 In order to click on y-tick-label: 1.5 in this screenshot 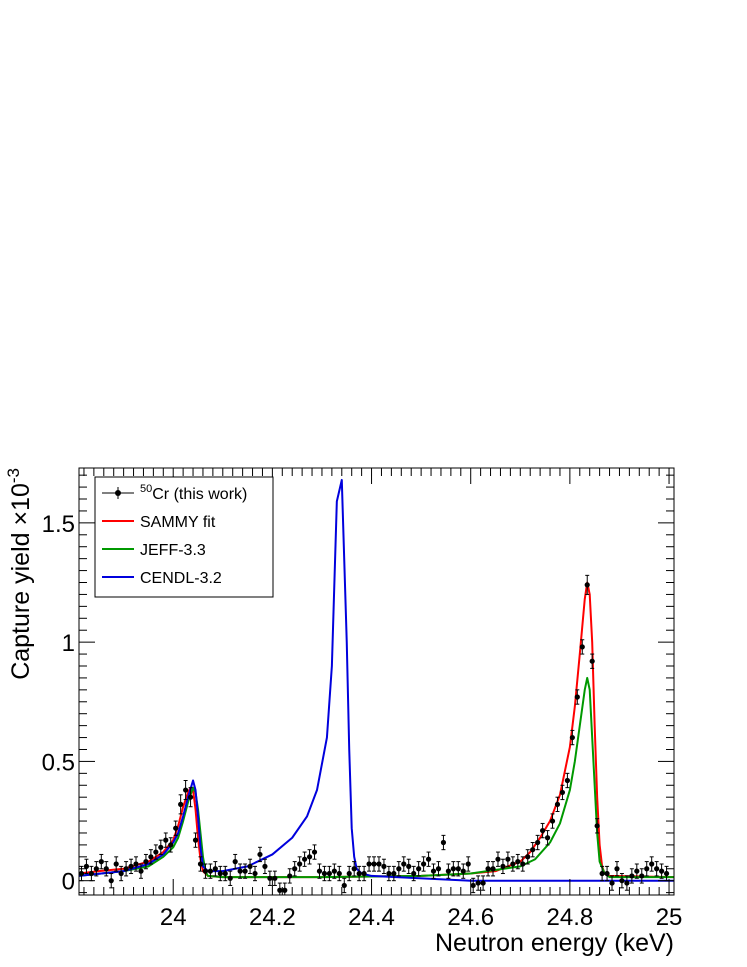, I will do `click(58, 524)`.